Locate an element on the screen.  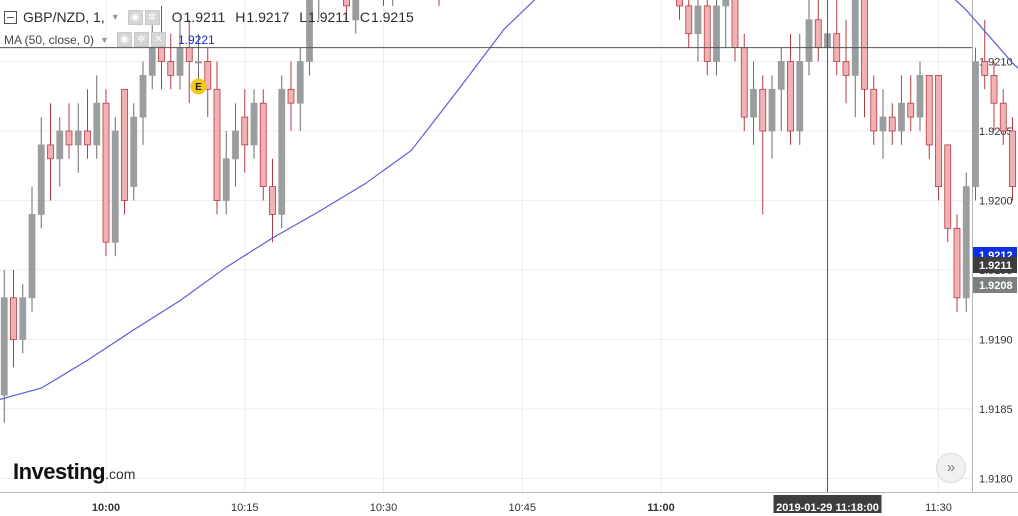
investing-logo: Investing.com is located at coordinates (74, 472).